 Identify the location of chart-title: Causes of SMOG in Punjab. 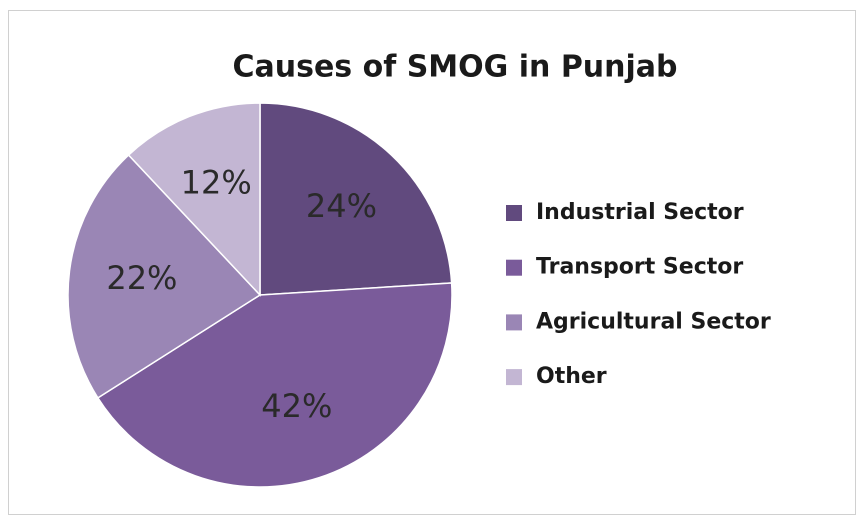
(454, 67).